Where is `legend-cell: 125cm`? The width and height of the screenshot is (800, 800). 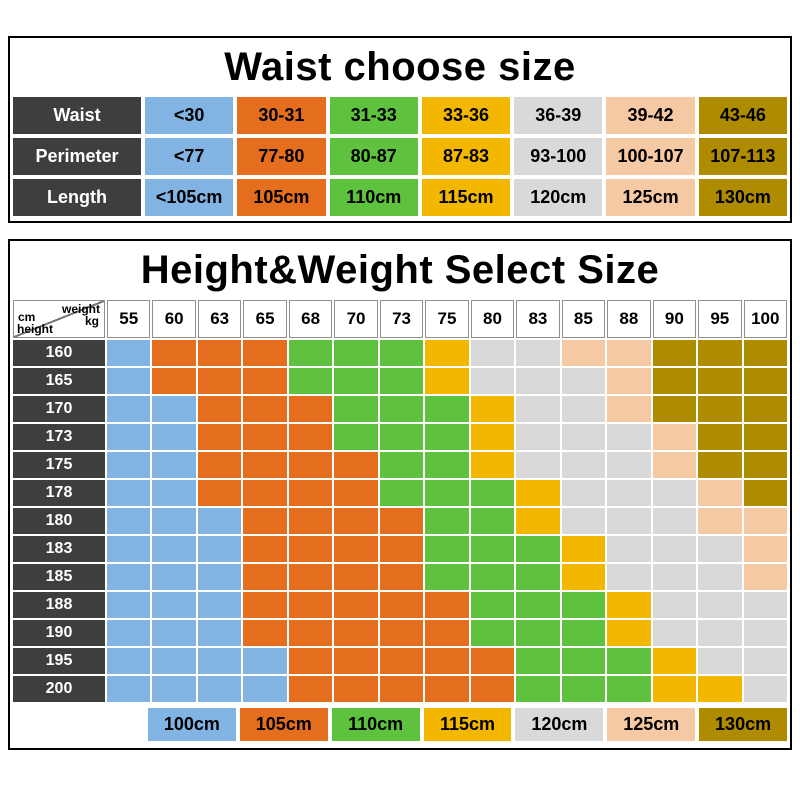
legend-cell: 125cm is located at coordinates (651, 724).